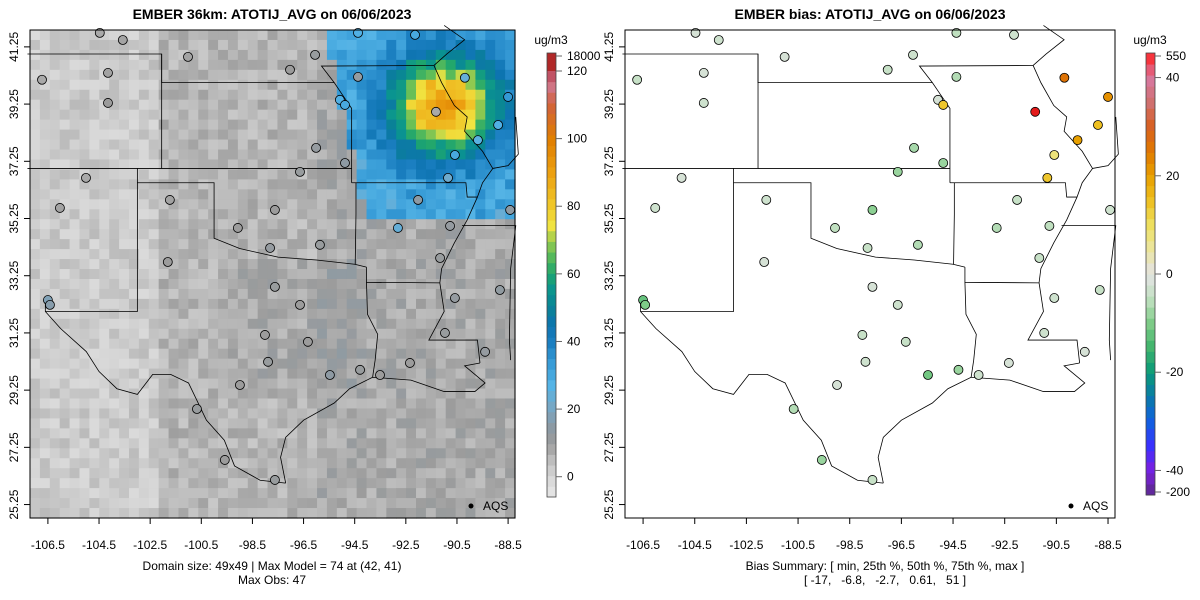  What do you see at coordinates (574, 409) in the screenshot?
I see `colorbar-tick-label: 20` at bounding box center [574, 409].